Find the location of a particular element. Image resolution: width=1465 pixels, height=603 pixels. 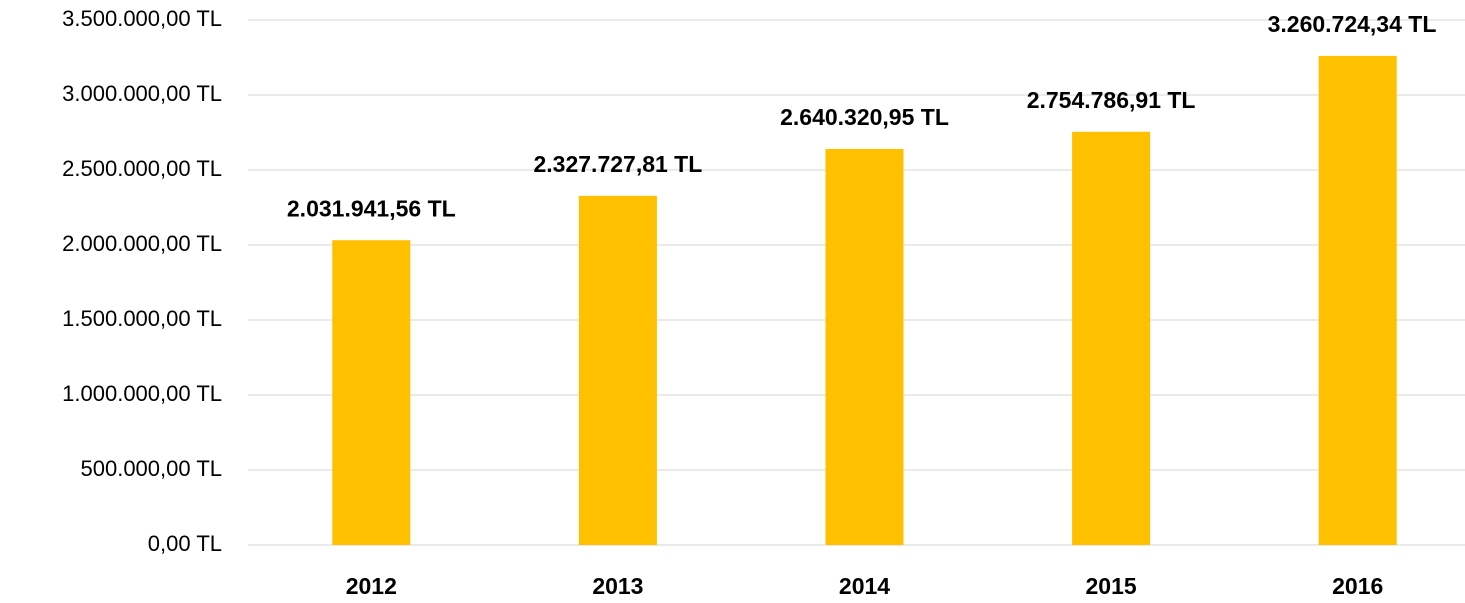

value-label: 3.260.724,34 TL is located at coordinates (1352, 24).